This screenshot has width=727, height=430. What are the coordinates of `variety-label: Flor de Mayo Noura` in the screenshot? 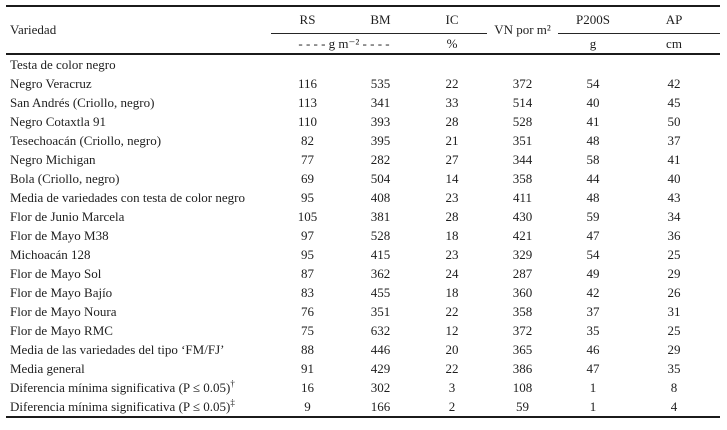 It's located at (63, 311).